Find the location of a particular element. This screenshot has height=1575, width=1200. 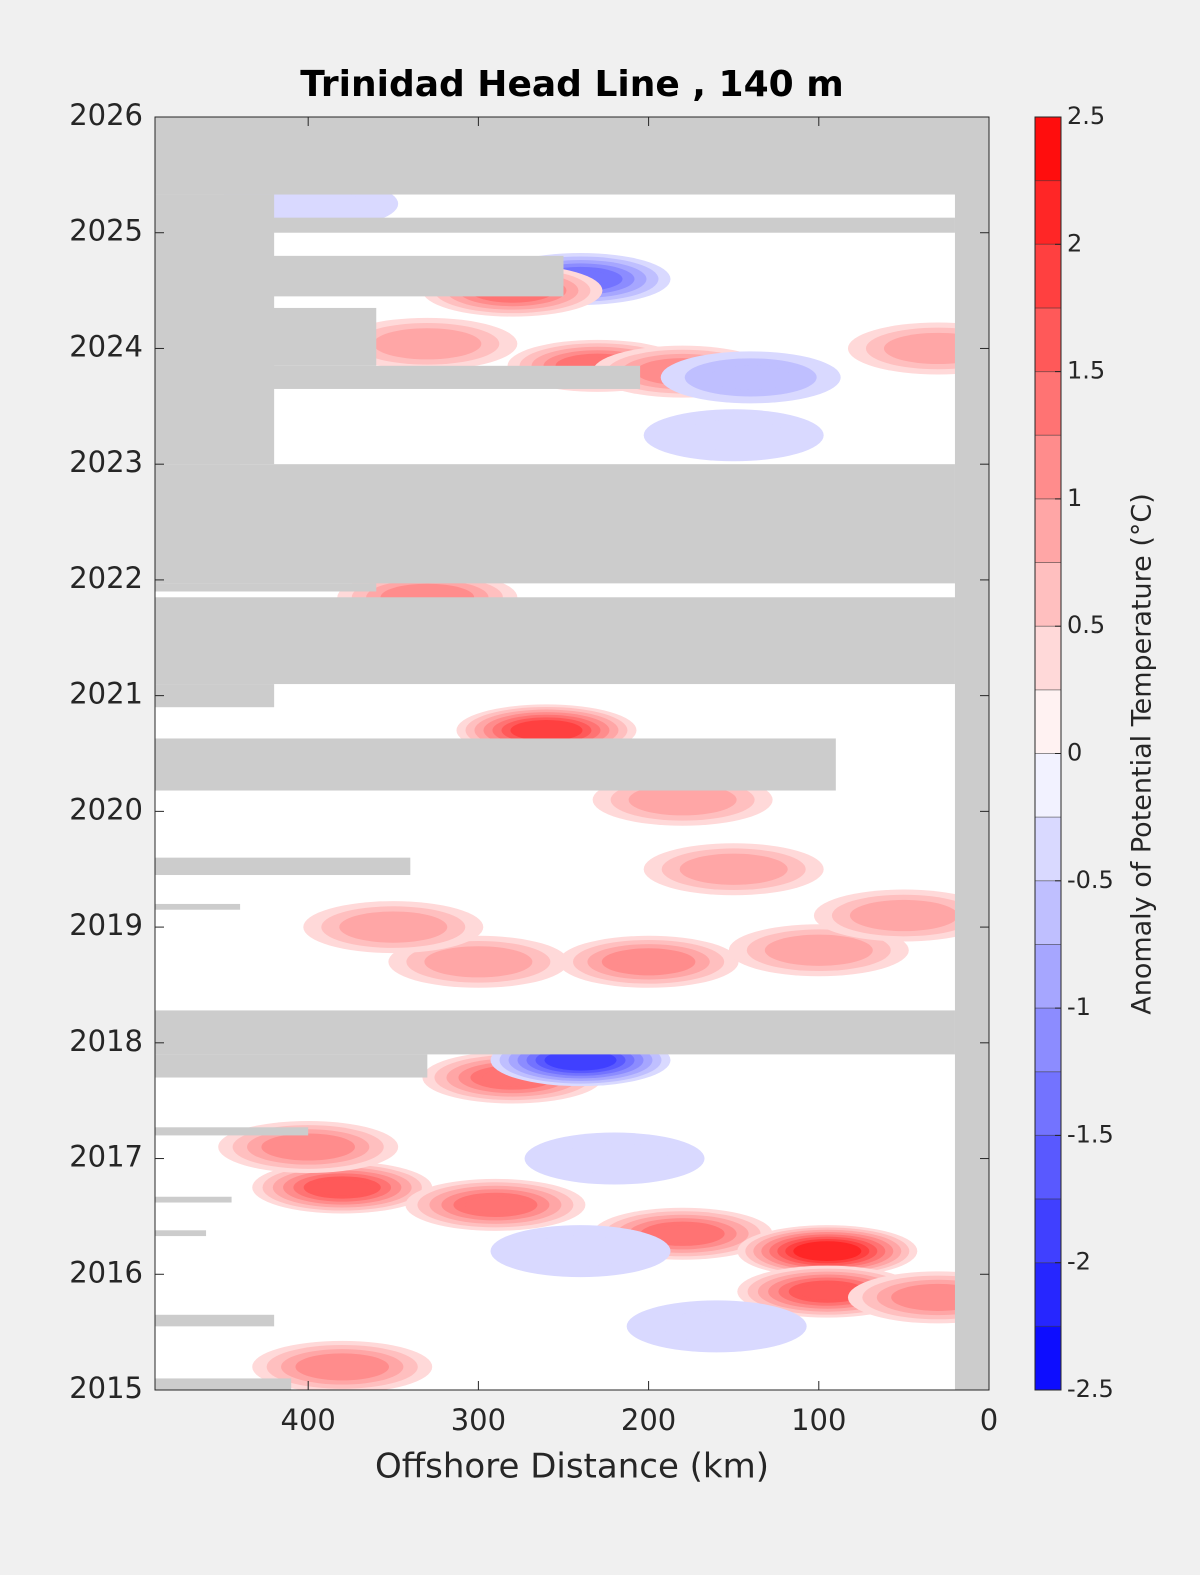

colorbar-tick-label: 1 is located at coordinates (1074, 498).